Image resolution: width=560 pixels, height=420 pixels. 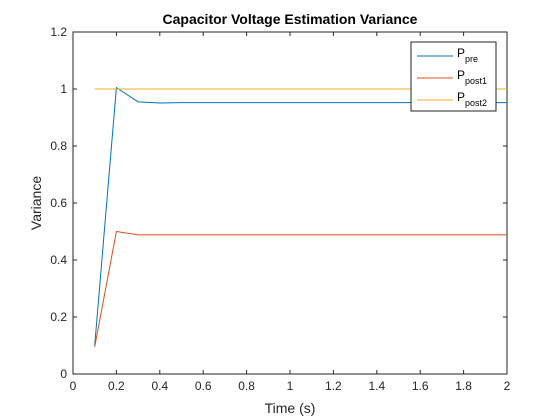 What do you see at coordinates (203, 386) in the screenshot?
I see `x-tick-label: 0.6` at bounding box center [203, 386].